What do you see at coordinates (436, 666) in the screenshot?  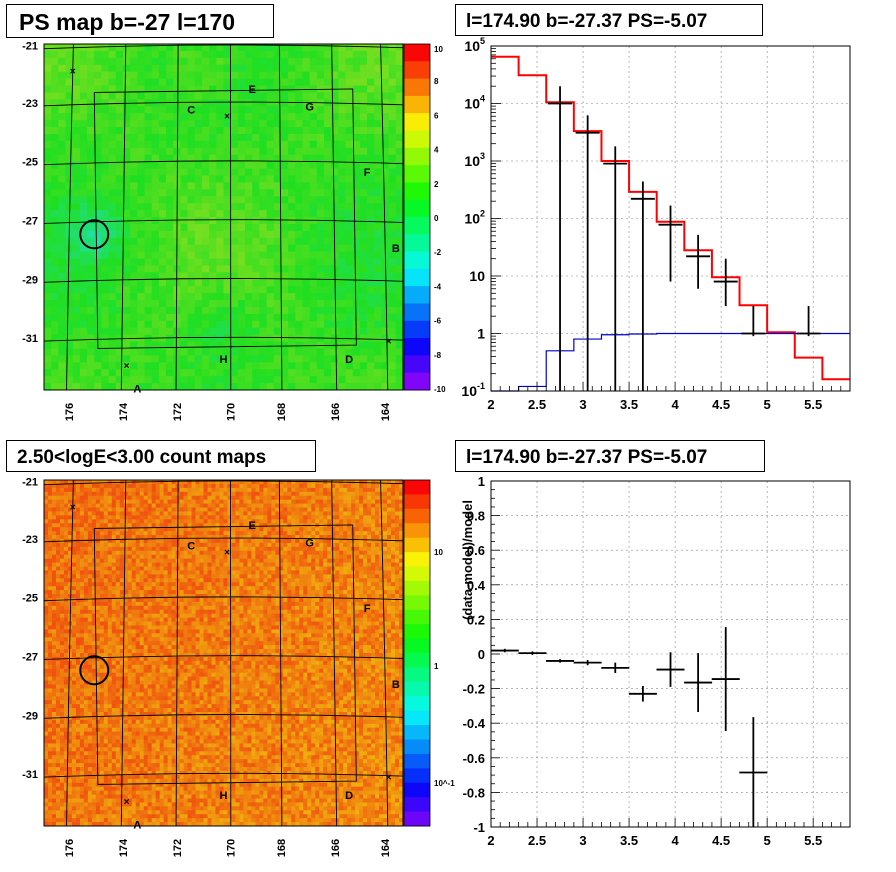 I see `colorbar-tick-label: 1` at bounding box center [436, 666].